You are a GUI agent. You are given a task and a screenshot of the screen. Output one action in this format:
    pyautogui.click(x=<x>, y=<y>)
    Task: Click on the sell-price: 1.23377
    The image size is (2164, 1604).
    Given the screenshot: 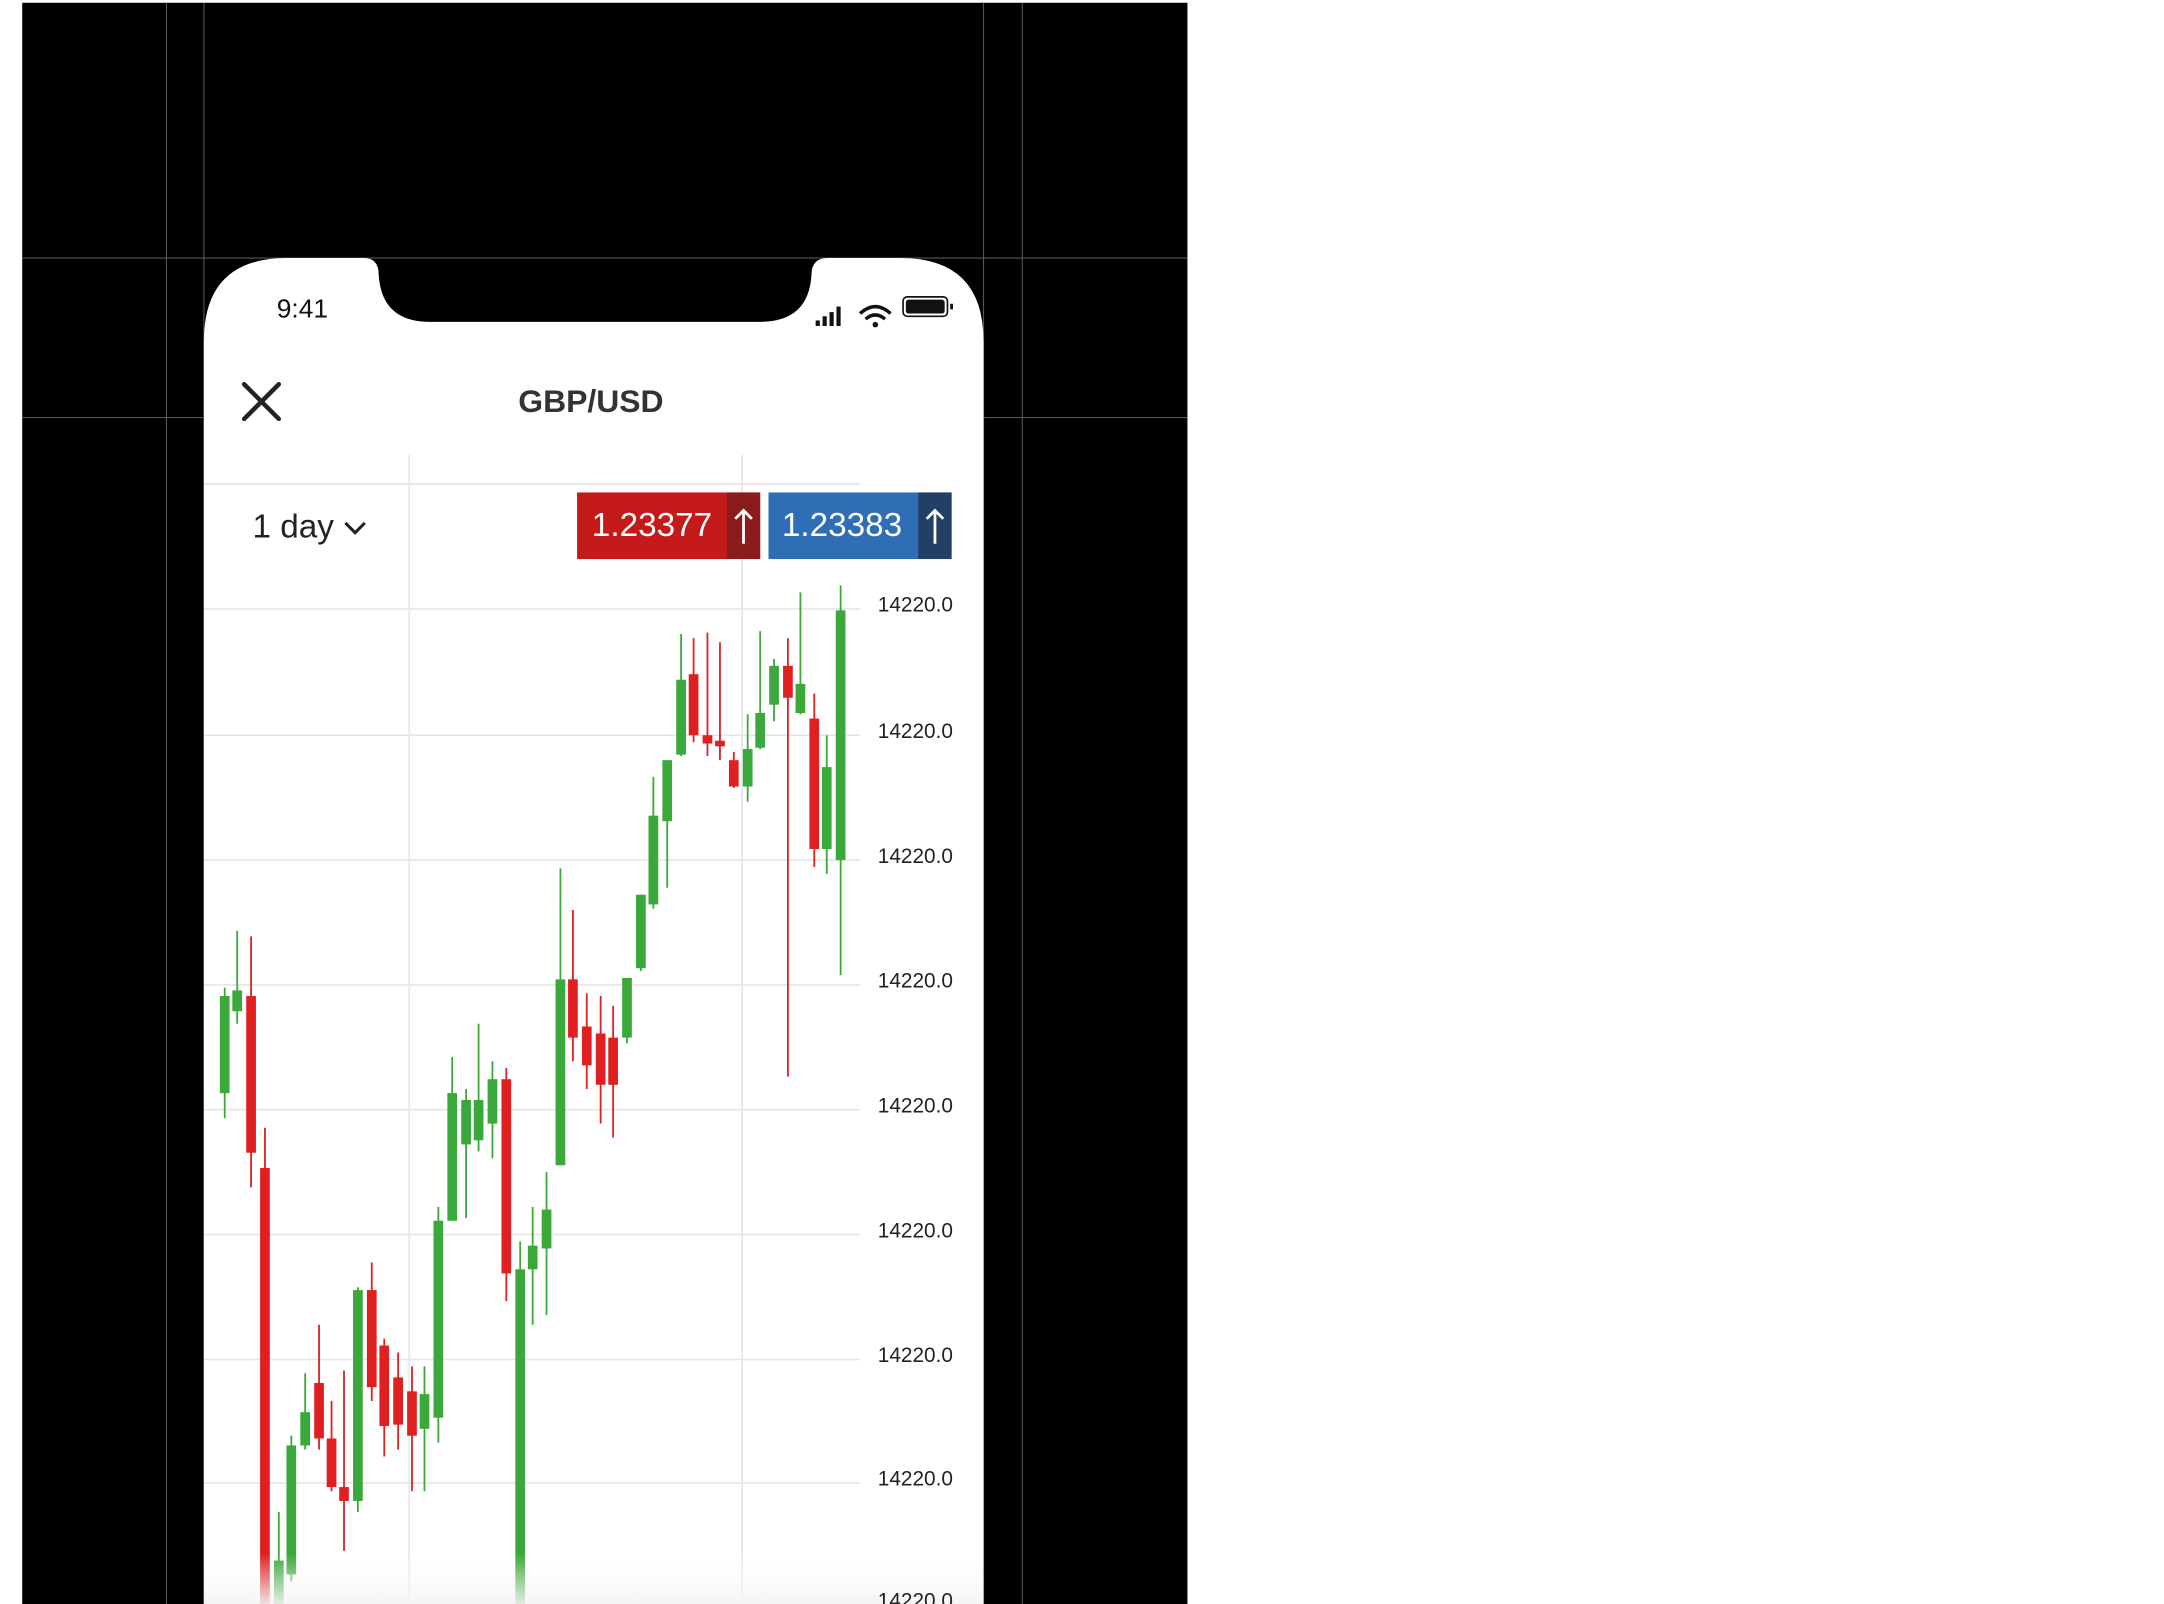 What is the action you would take?
    pyautogui.click(x=652, y=525)
    